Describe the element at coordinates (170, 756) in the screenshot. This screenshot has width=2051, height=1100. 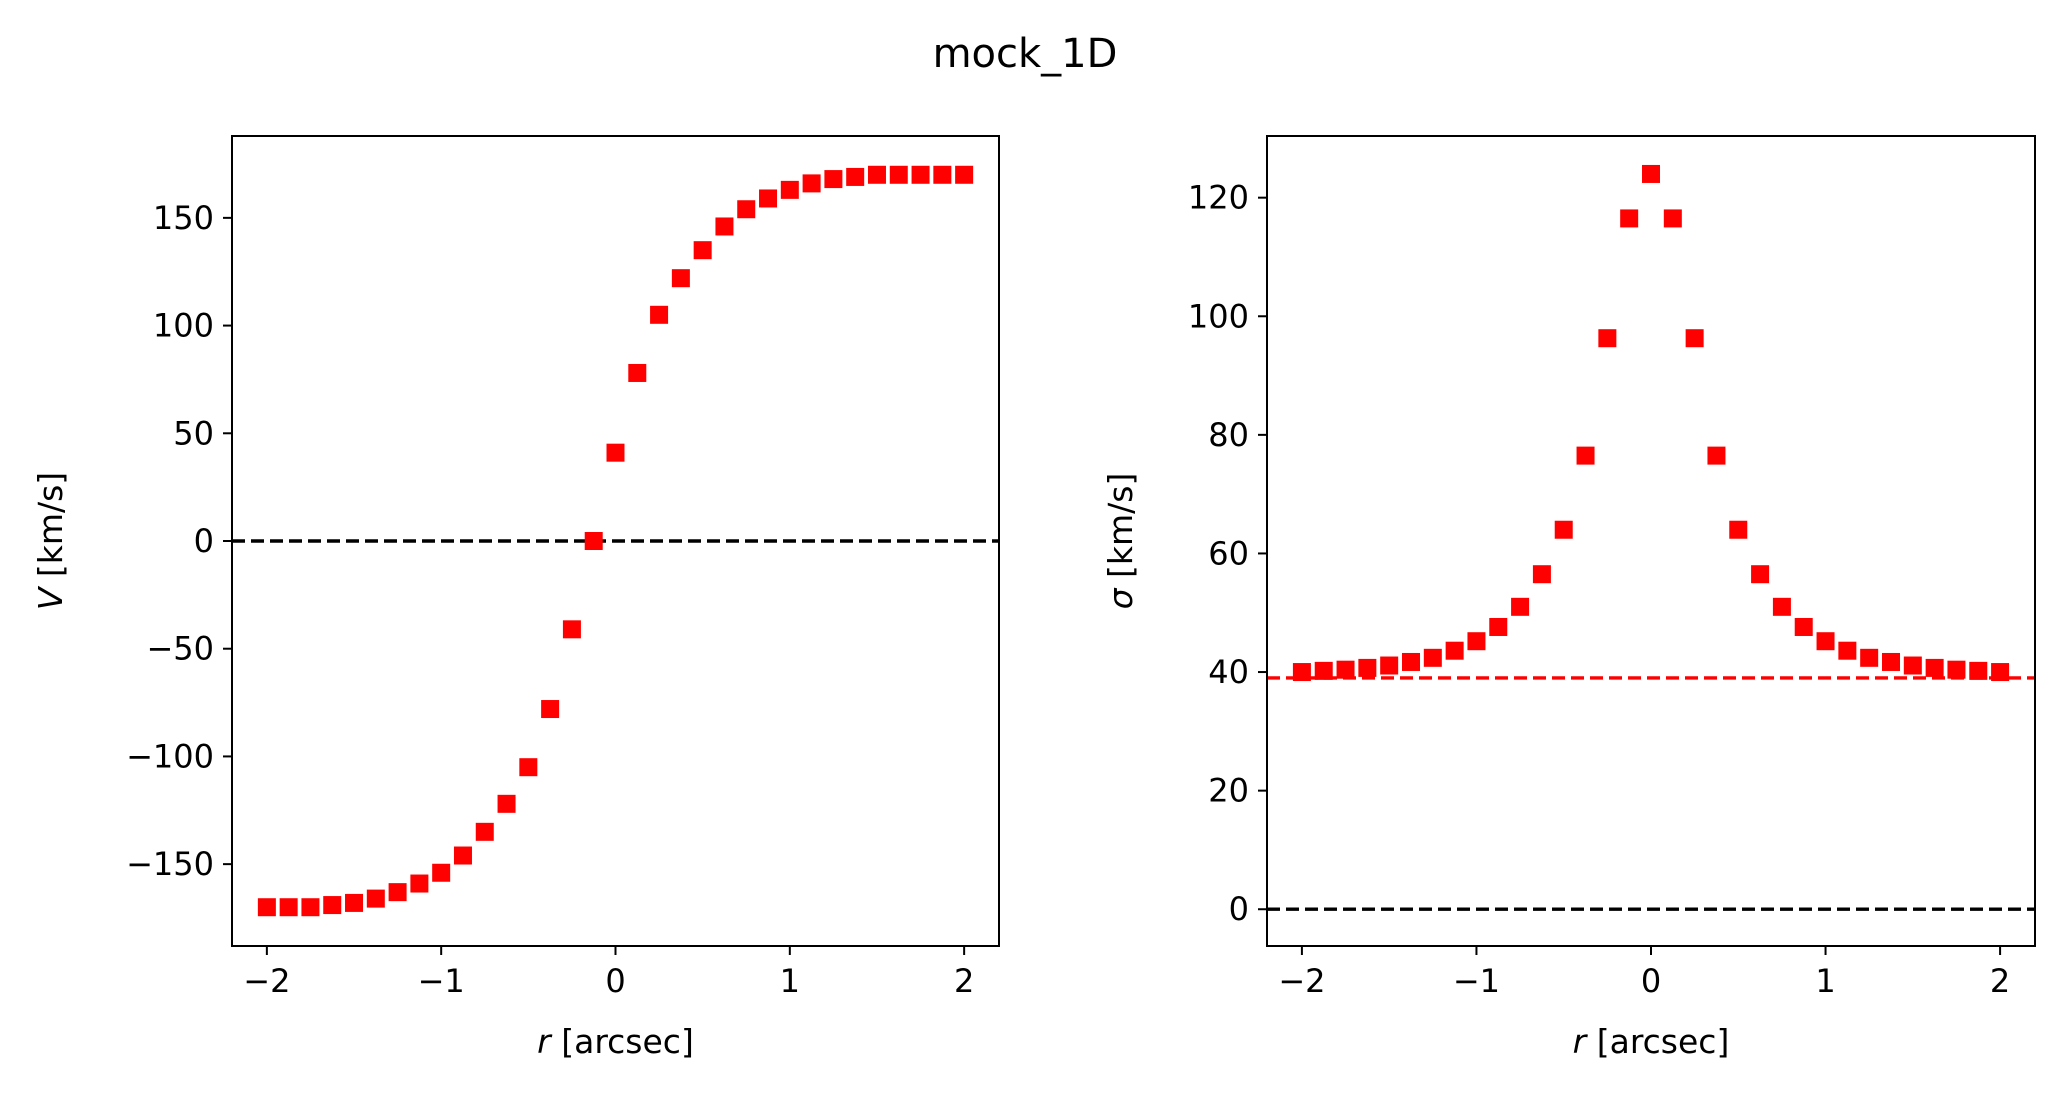
I see `velocity-y-tick-label: −100` at that location.